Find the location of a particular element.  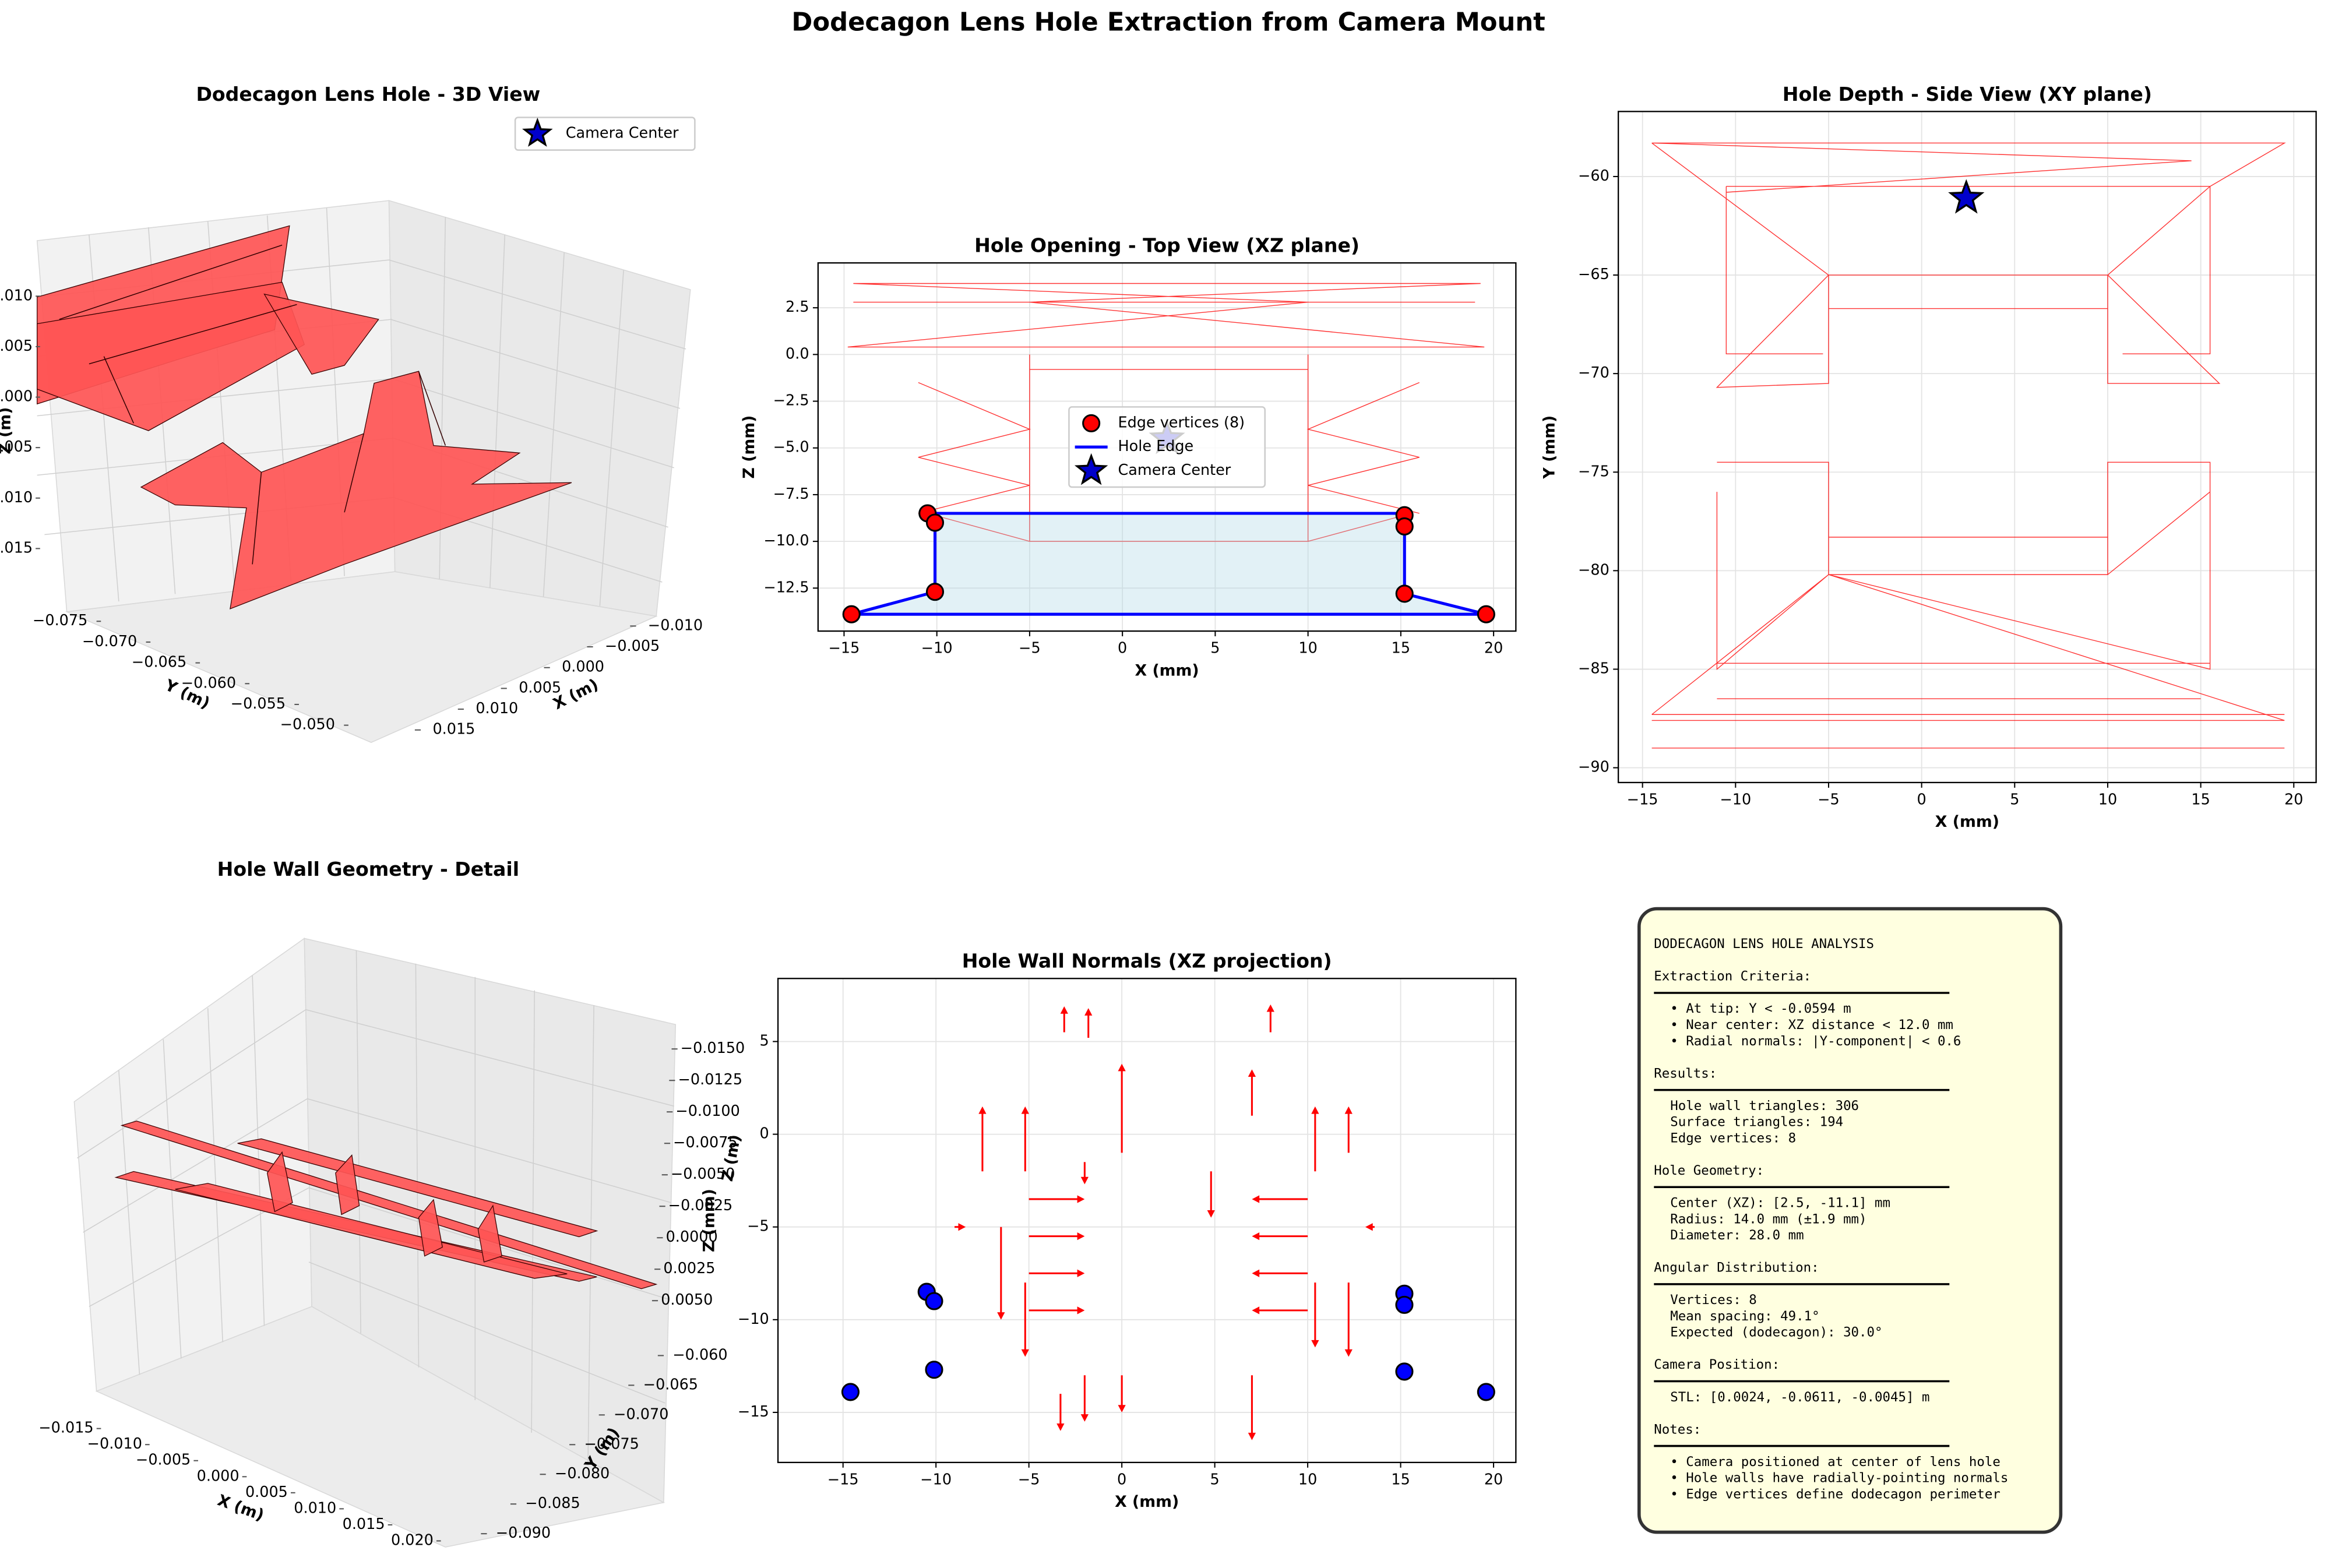

tick-label: −0.080 is located at coordinates (582, 1473).